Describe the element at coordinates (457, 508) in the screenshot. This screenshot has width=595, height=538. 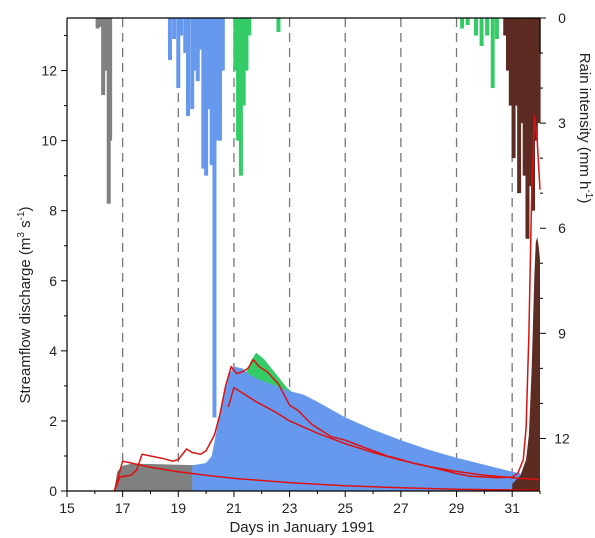
I see `x-tick-label-29: 29` at that location.